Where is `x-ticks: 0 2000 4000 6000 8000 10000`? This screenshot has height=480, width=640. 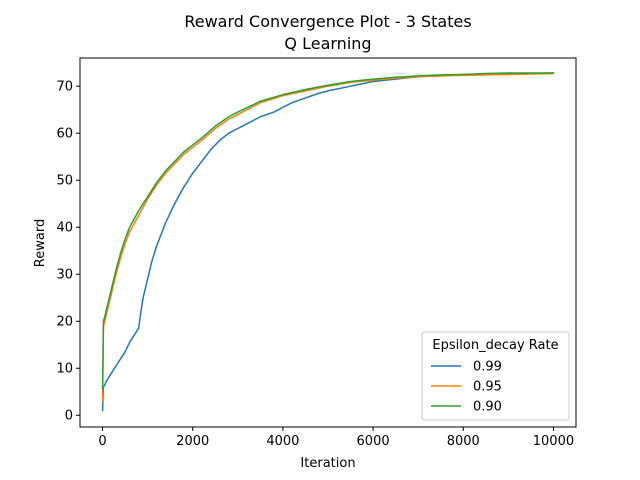
x-ticks: 0 2000 4000 6000 8000 10000 is located at coordinates (336, 438).